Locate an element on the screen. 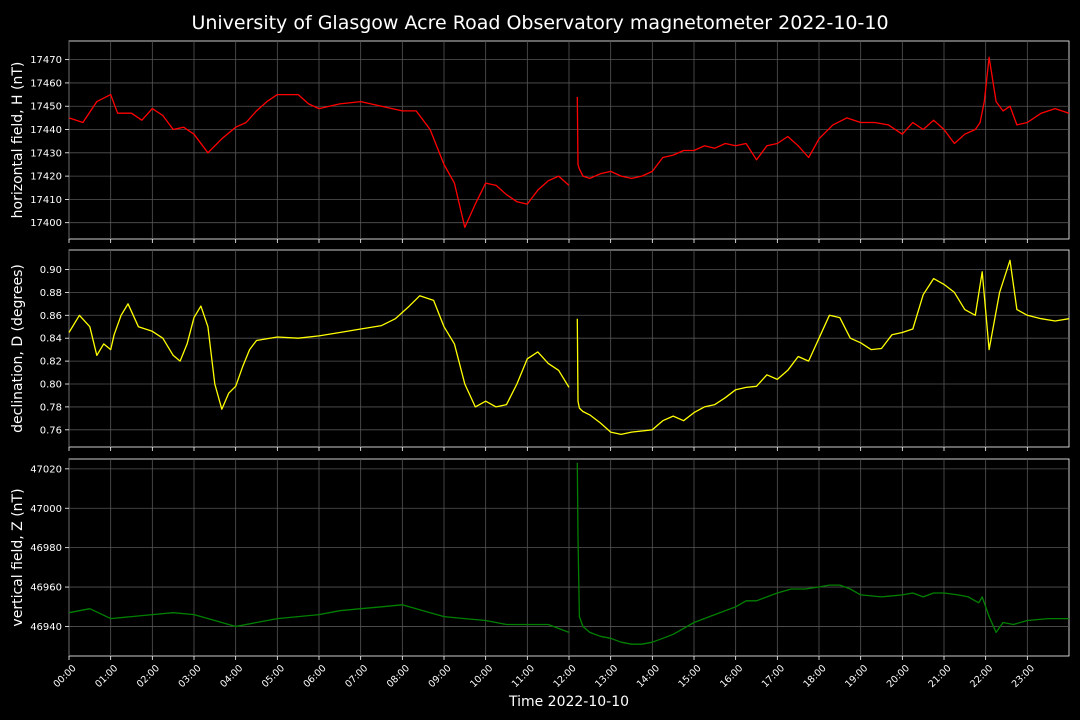 This screenshot has height=720, width=1080. y-tick-label: 17400 is located at coordinates (46, 223).